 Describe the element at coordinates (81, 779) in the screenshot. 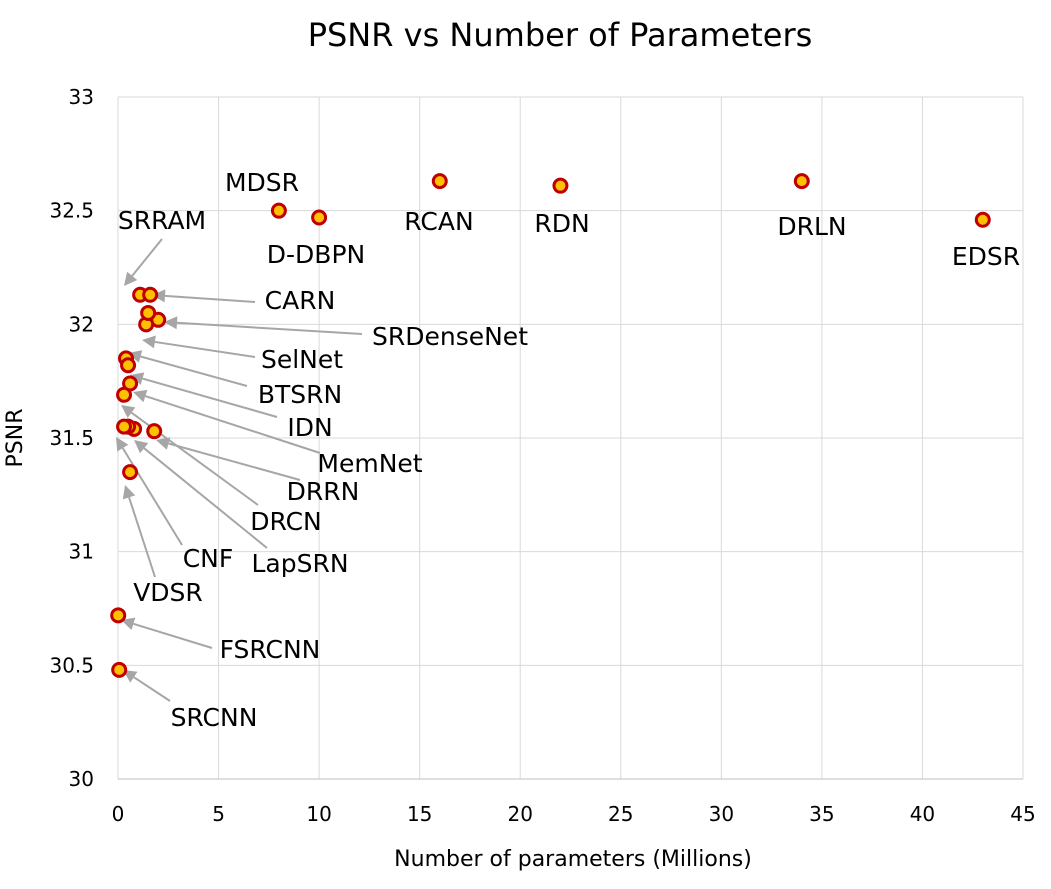

I see `y-tick-label: 30` at that location.